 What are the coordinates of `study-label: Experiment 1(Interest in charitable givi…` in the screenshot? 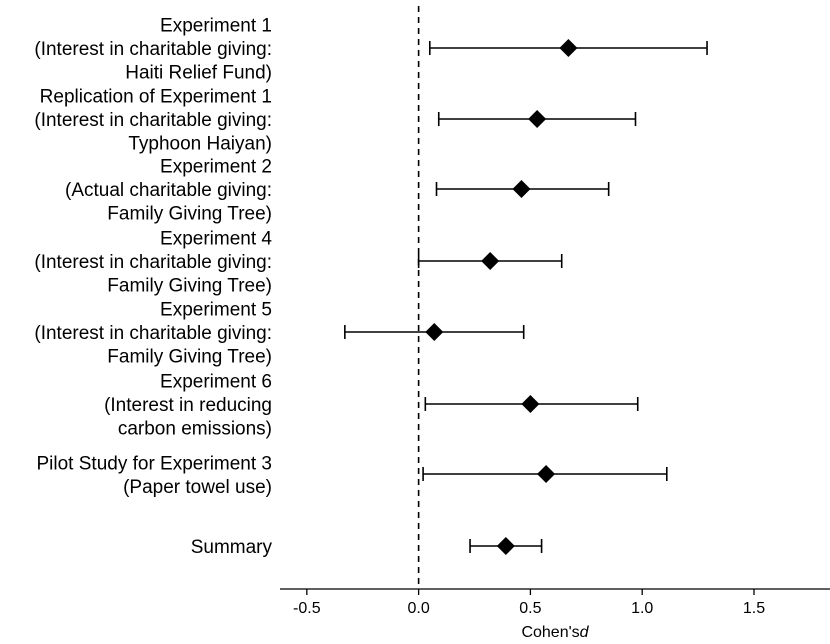 It's located at (153, 50).